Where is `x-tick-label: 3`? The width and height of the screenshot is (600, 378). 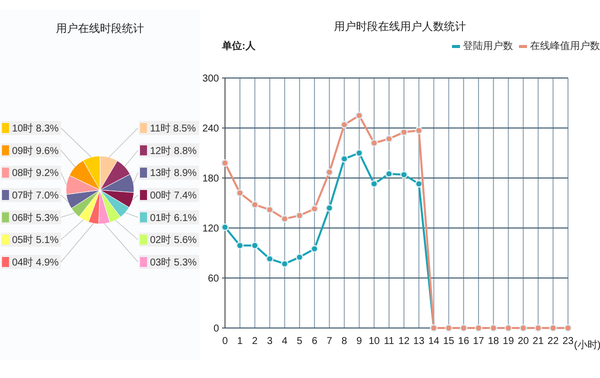 x-tick-label: 3 is located at coordinates (269, 341).